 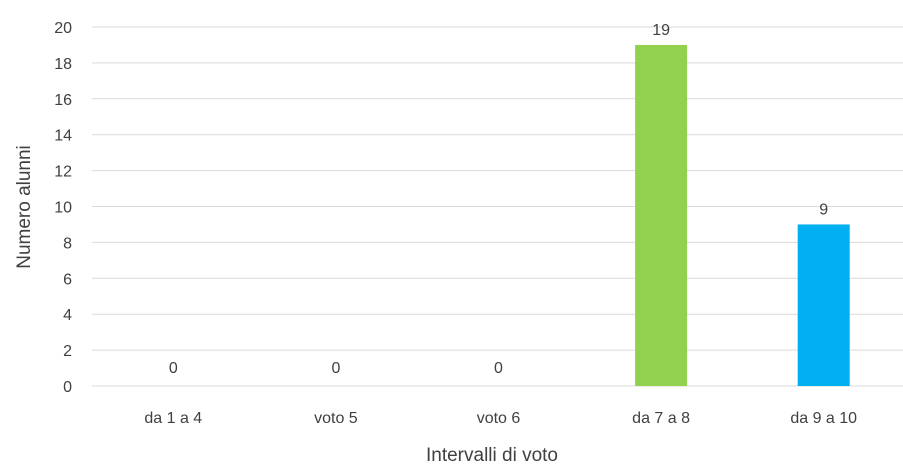 I want to click on y-tick-label: 8, so click(x=67, y=243).